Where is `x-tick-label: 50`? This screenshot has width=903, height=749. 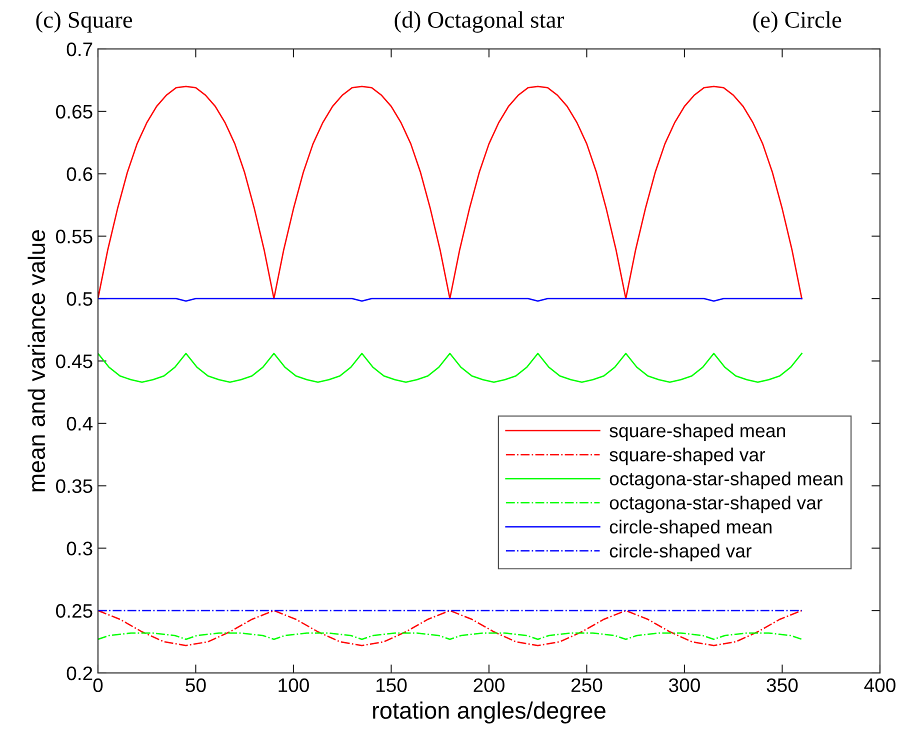 x-tick-label: 50 is located at coordinates (196, 685).